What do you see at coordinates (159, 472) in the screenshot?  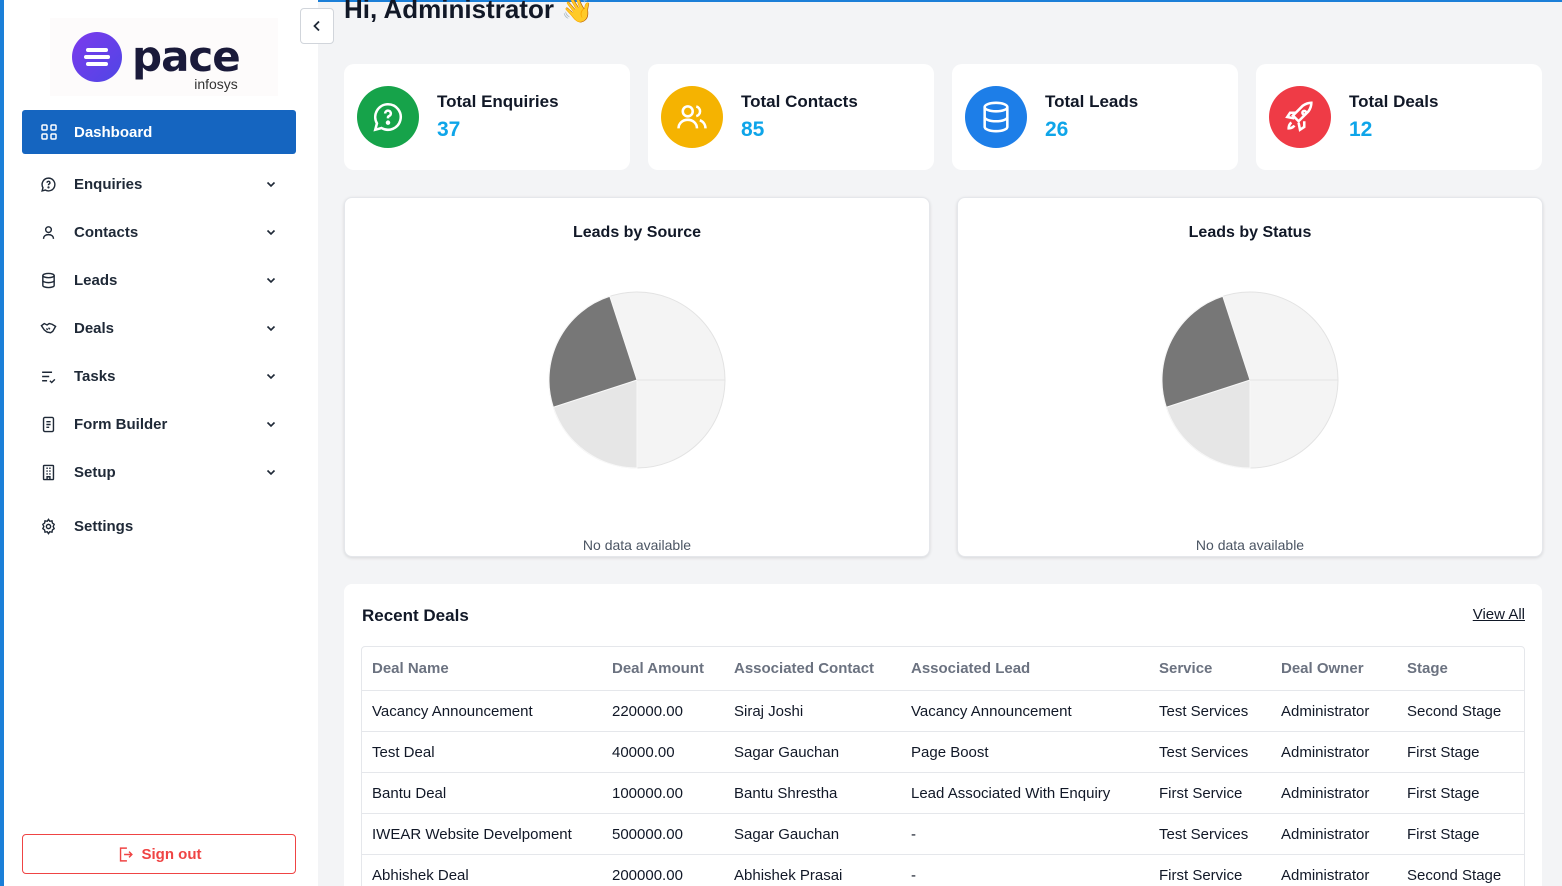 I see `sidebar-item-setup: Setup` at bounding box center [159, 472].